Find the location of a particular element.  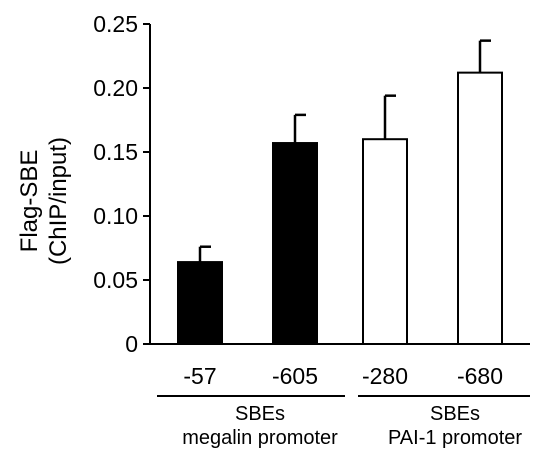

x-tick-label: -680 is located at coordinates (480, 376).